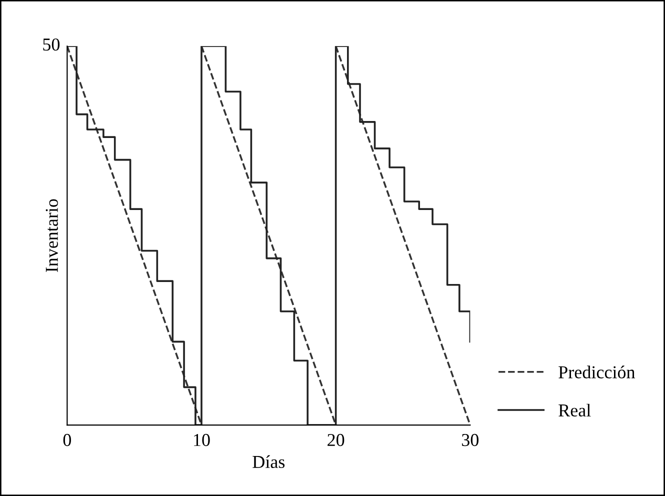 The height and width of the screenshot is (496, 665). I want to click on x-tick-label: 30, so click(470, 440).